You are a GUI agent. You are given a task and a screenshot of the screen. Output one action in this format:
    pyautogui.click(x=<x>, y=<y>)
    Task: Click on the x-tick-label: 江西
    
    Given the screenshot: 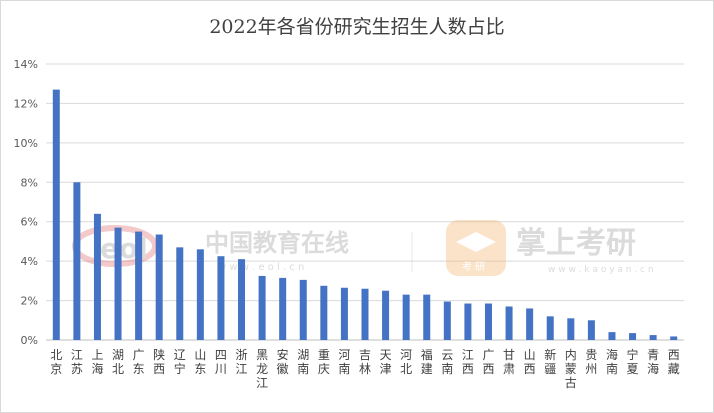 What is the action you would take?
    pyautogui.click(x=468, y=362)
    